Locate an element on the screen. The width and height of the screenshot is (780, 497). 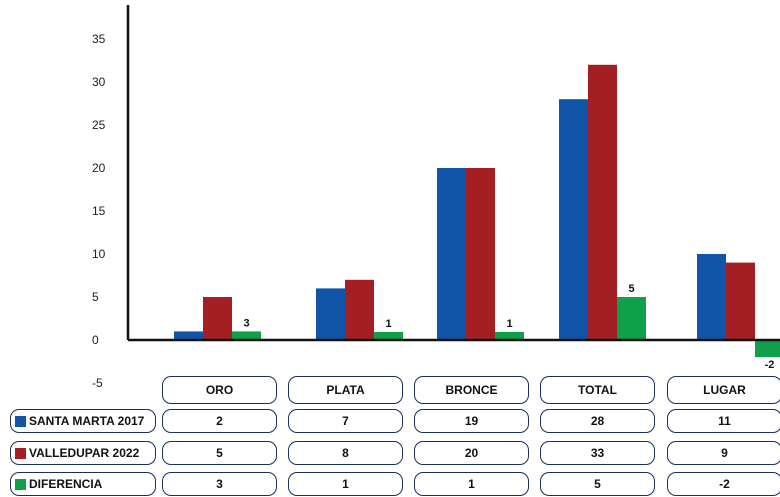
table-value-cell: 7 is located at coordinates (345, 421).